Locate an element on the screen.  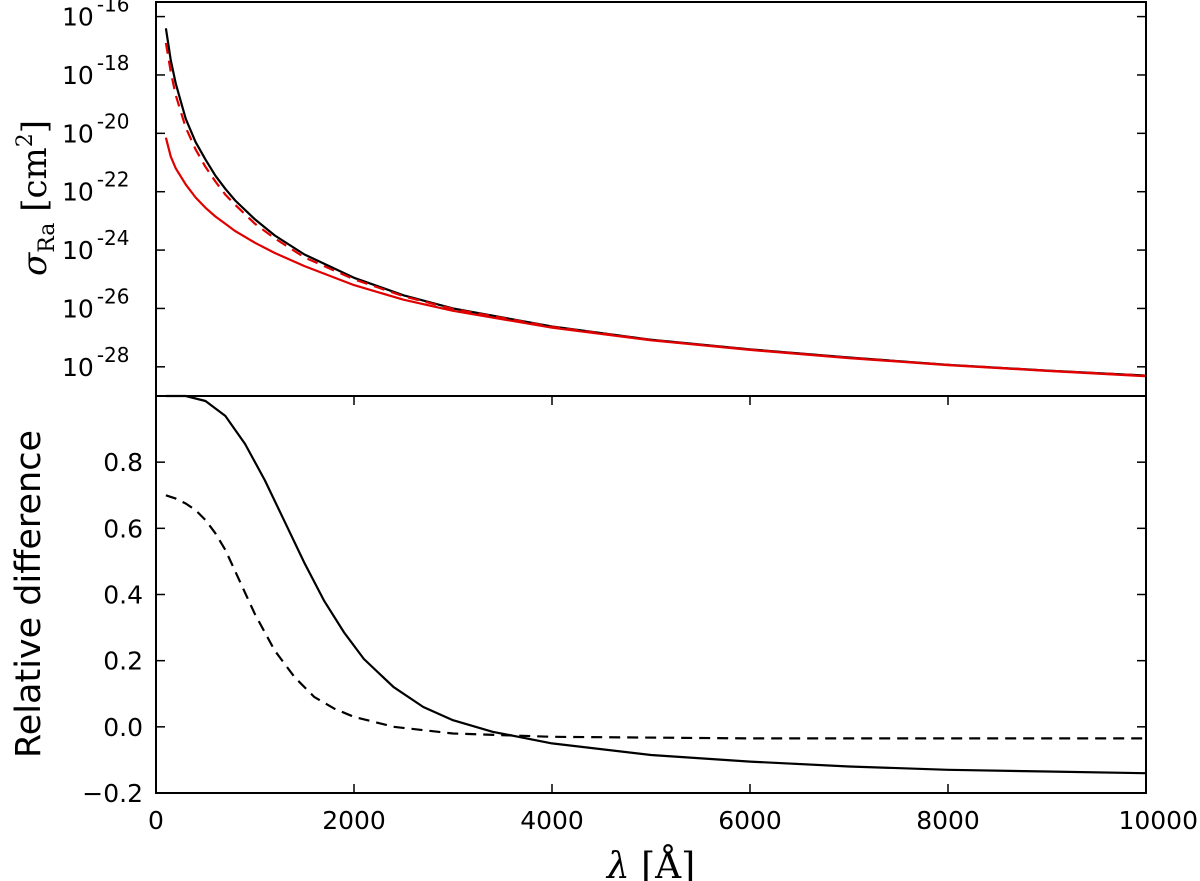
top-ylabel: σRa [cm2] is located at coordinates (36, 198).